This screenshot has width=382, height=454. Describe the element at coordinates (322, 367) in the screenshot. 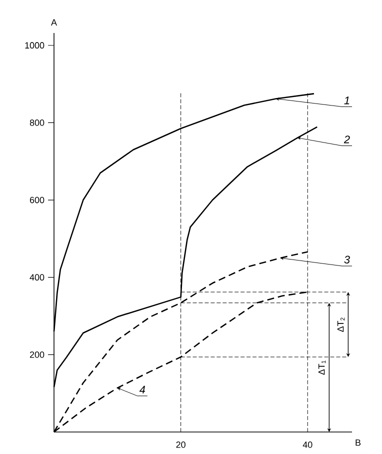

I see `annotation: ΔT$_{1}$` at that location.